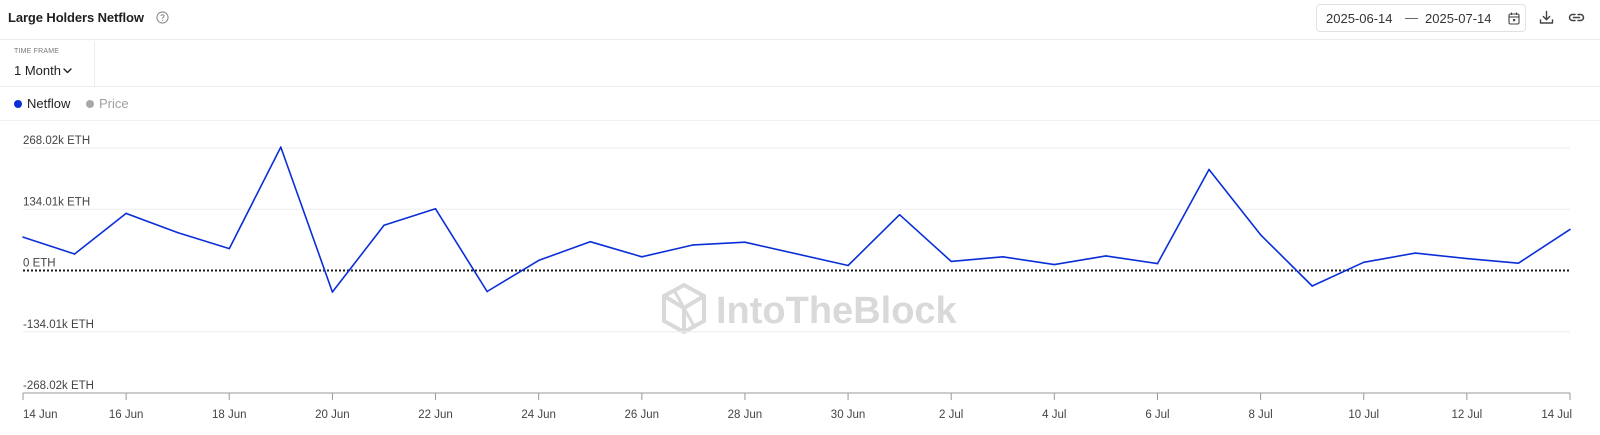  I want to click on date-start: 2025-06-14, so click(1359, 18).